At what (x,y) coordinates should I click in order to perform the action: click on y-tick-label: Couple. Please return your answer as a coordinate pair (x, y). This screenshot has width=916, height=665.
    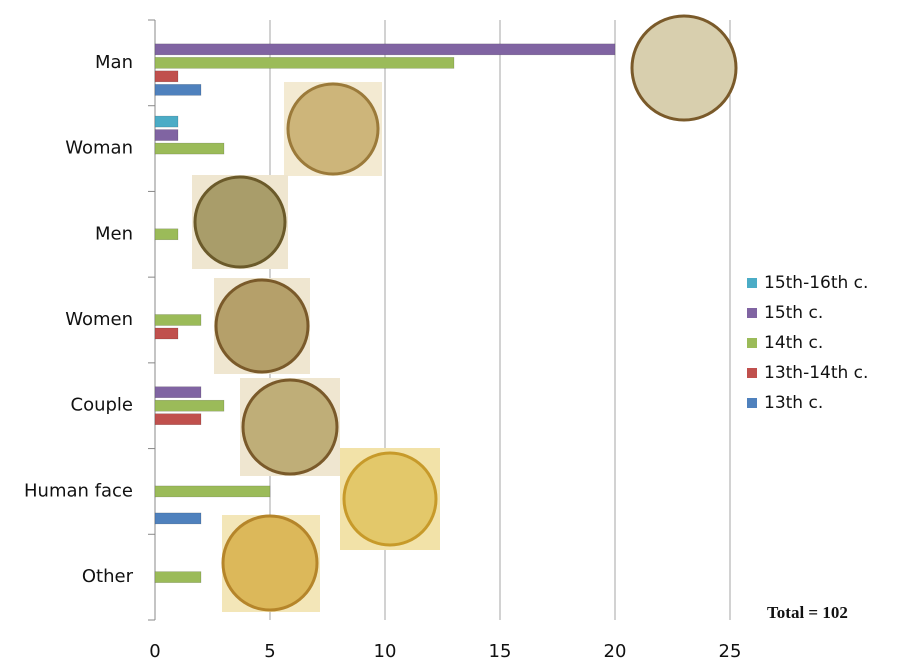
    Looking at the image, I should click on (102, 405).